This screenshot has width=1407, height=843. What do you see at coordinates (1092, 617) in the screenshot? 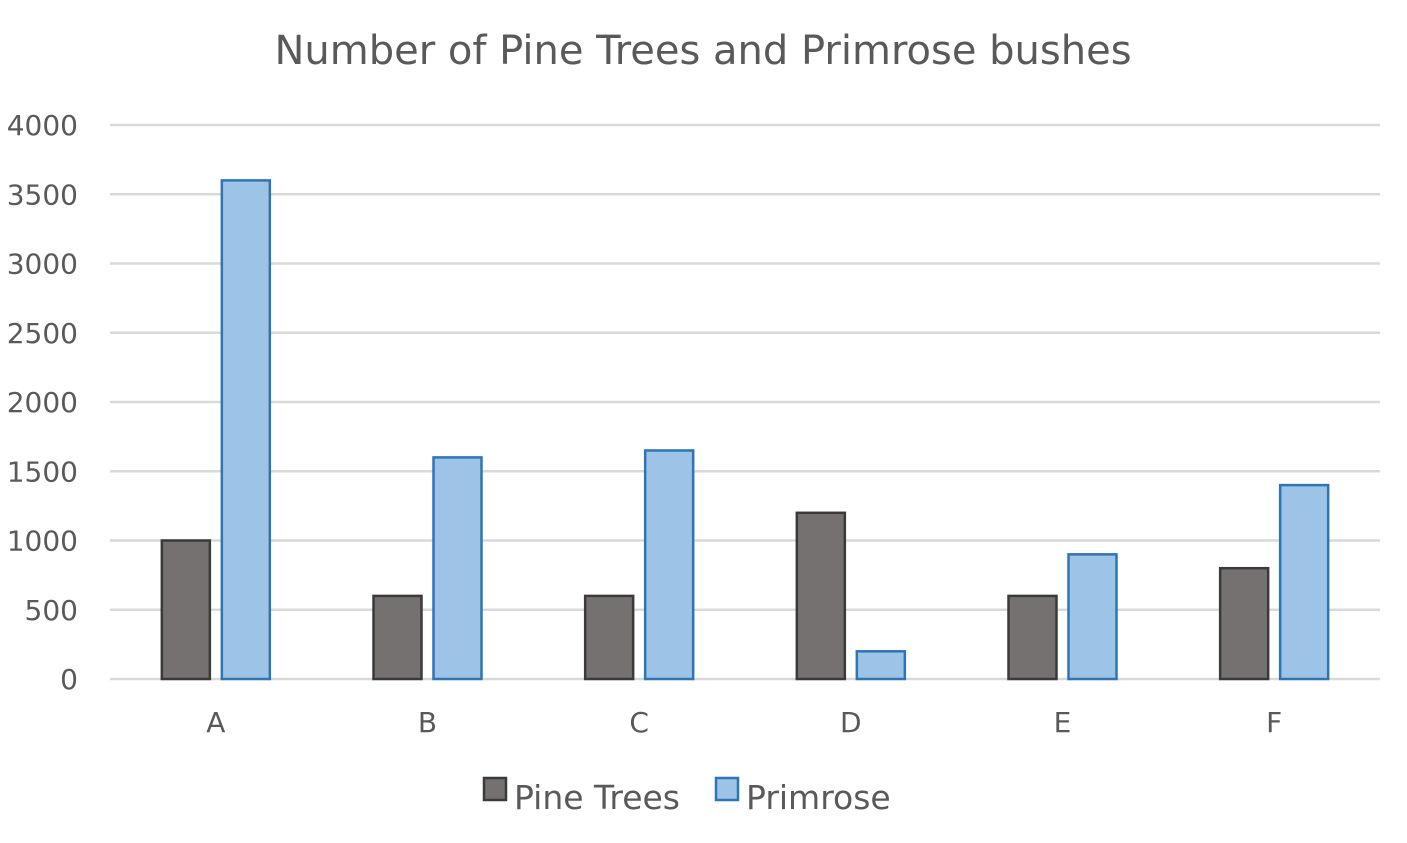
I see `bar-primrose-e` at bounding box center [1092, 617].